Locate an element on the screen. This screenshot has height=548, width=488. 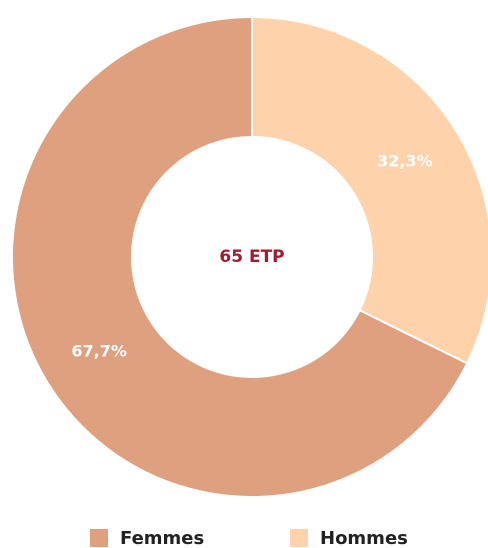
legend-label: Femmes is located at coordinates (162, 538).